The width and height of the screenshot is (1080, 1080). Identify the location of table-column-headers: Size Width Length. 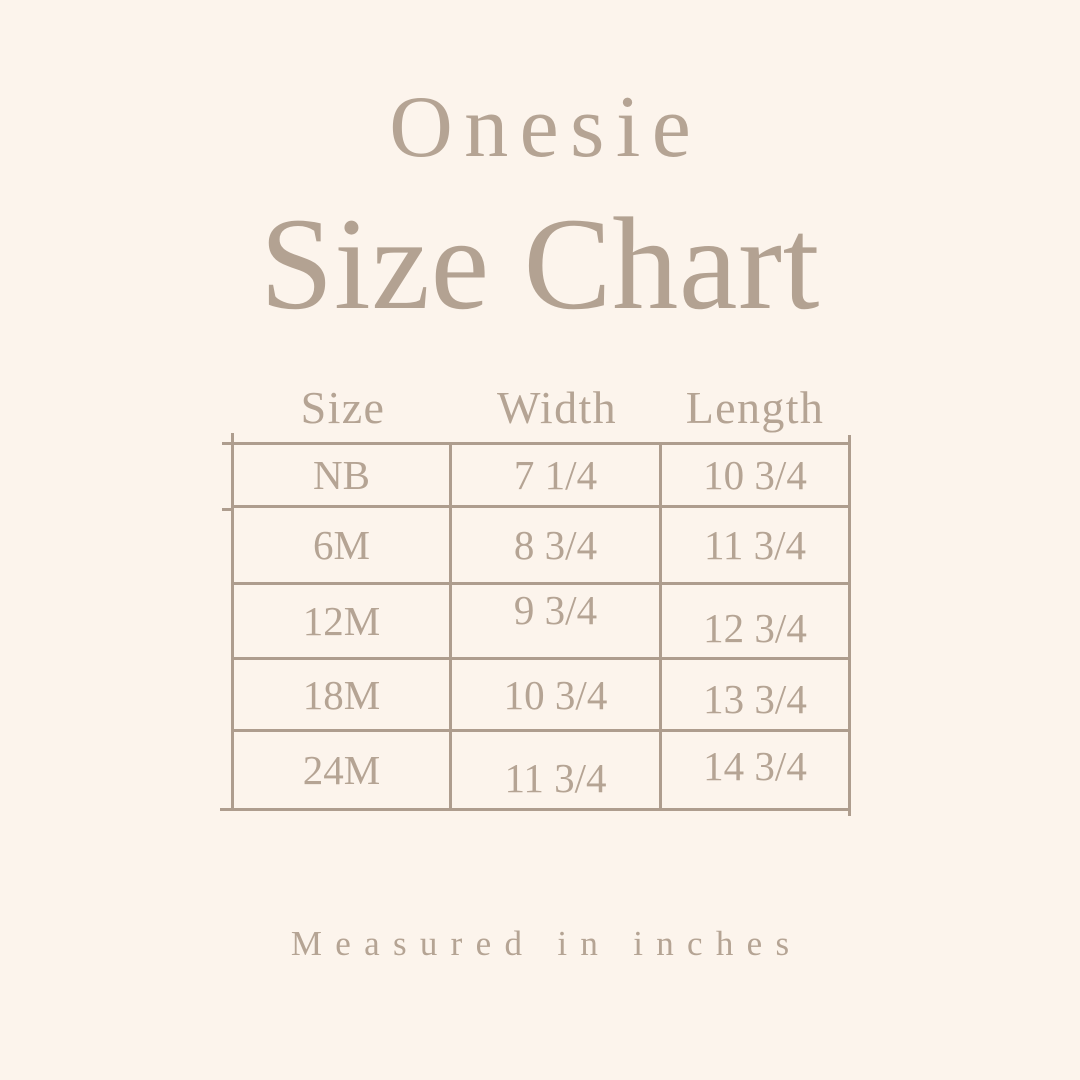
(541, 406).